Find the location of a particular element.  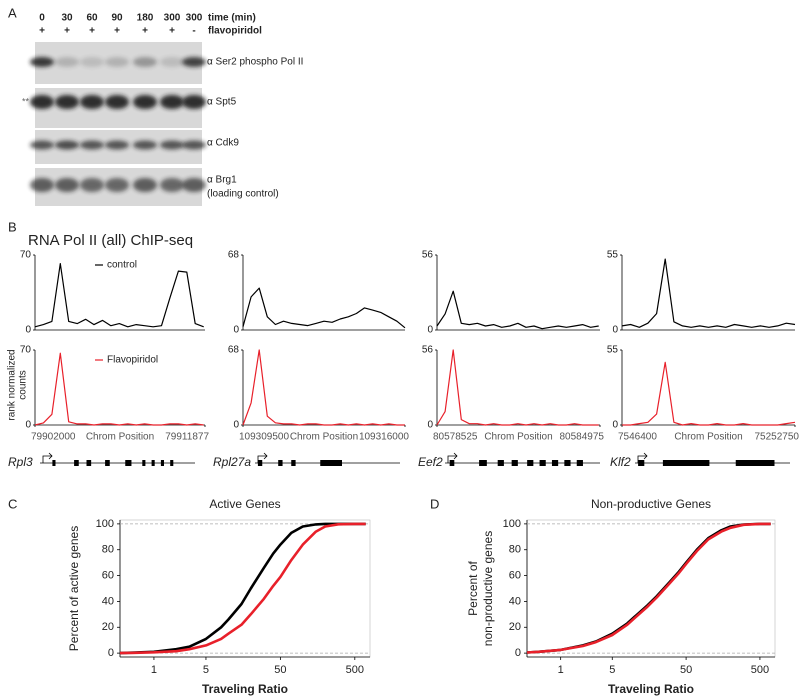

y-axis-label-line: non-productive genes is located at coordinates (488, 588).